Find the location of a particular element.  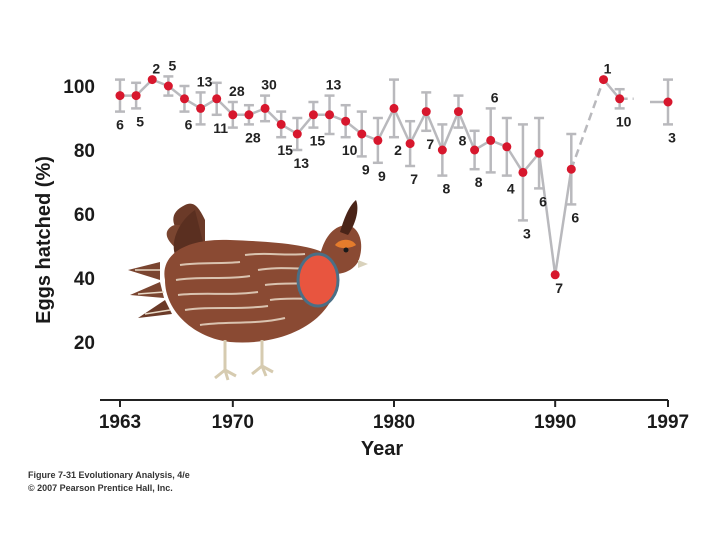

y-tick-label: 40 is located at coordinates (84, 279).